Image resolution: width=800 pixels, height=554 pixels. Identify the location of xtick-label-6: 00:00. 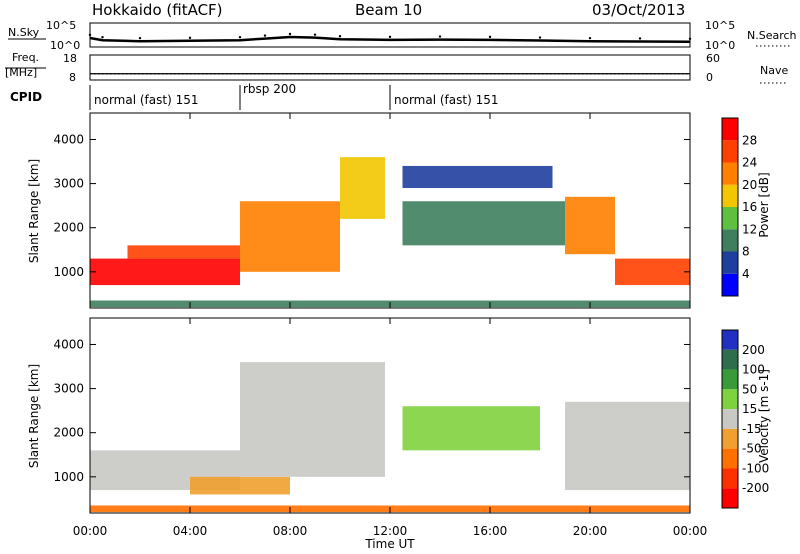
(690, 531).